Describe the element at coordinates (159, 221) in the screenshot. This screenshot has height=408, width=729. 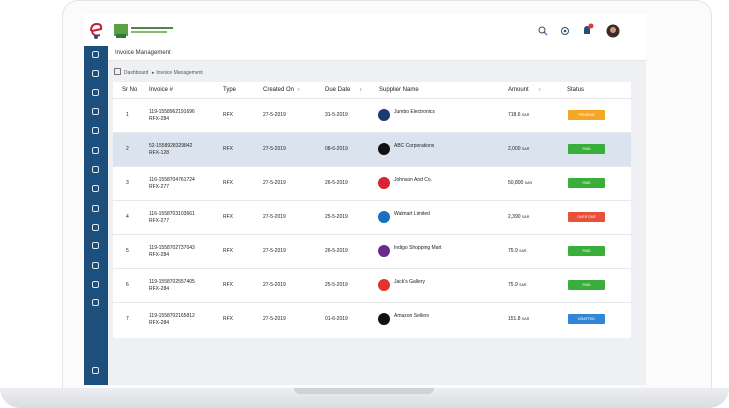
I see `invoice-ref: RFX-277` at that location.